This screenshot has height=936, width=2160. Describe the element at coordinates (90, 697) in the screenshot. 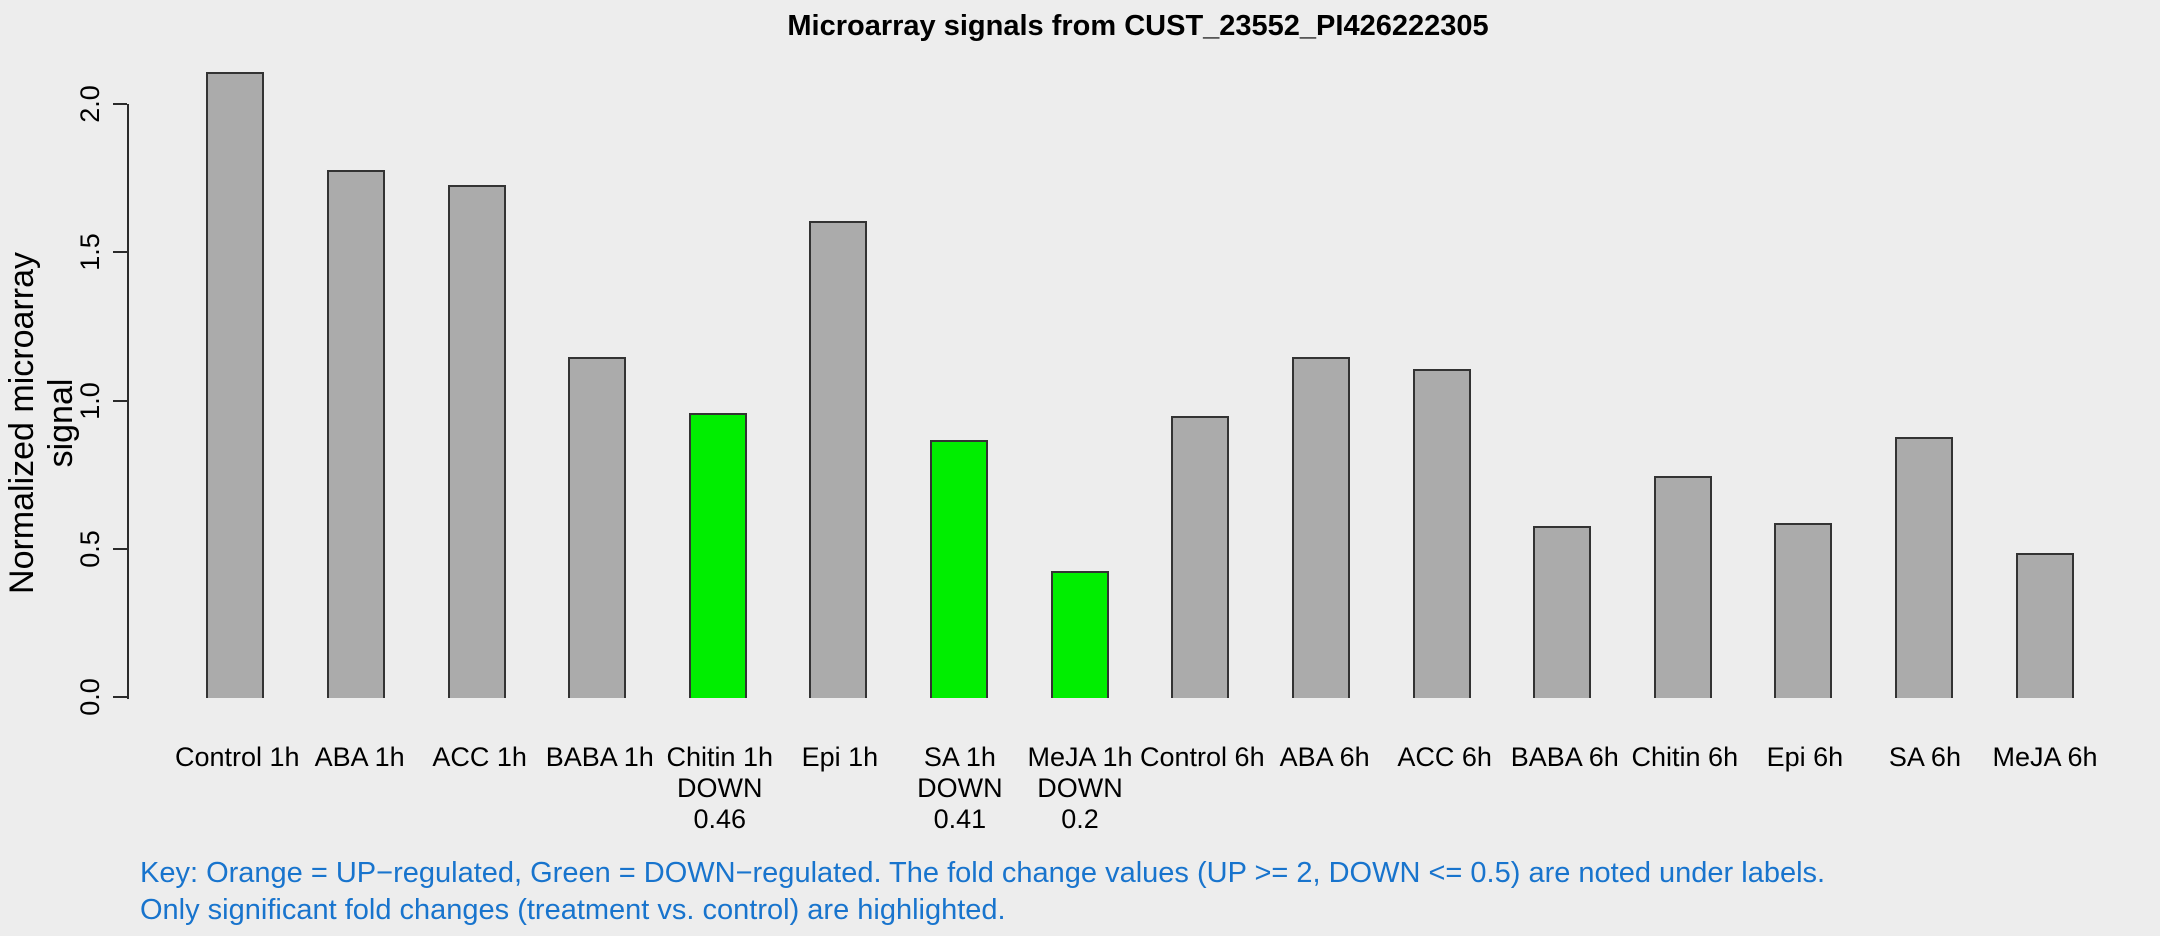

I see `y-tick-label: 0.0` at that location.